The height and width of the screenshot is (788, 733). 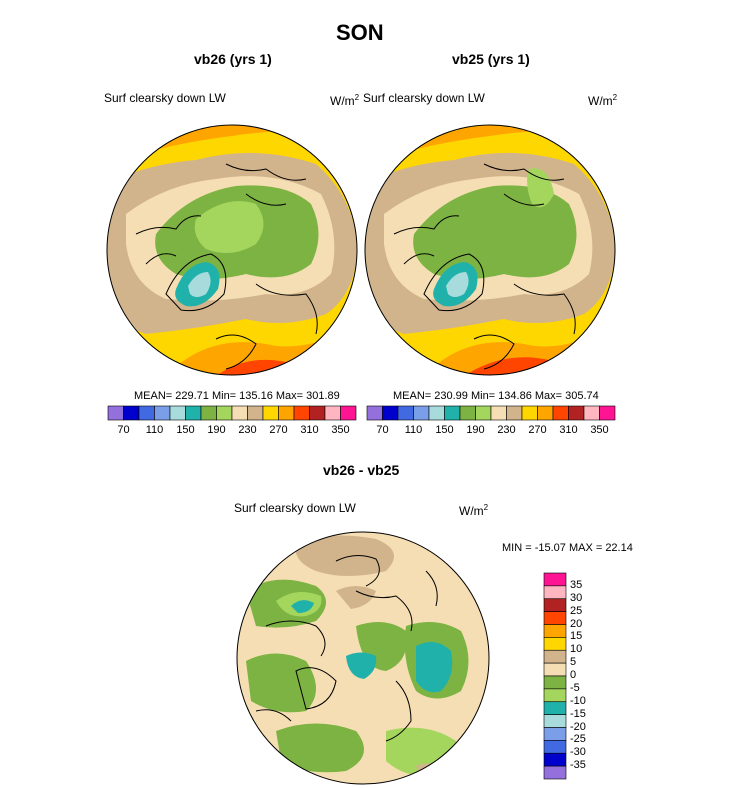 What do you see at coordinates (295, 508) in the screenshot?
I see `panel-diff-field-label: Surf clearsky down LW` at bounding box center [295, 508].